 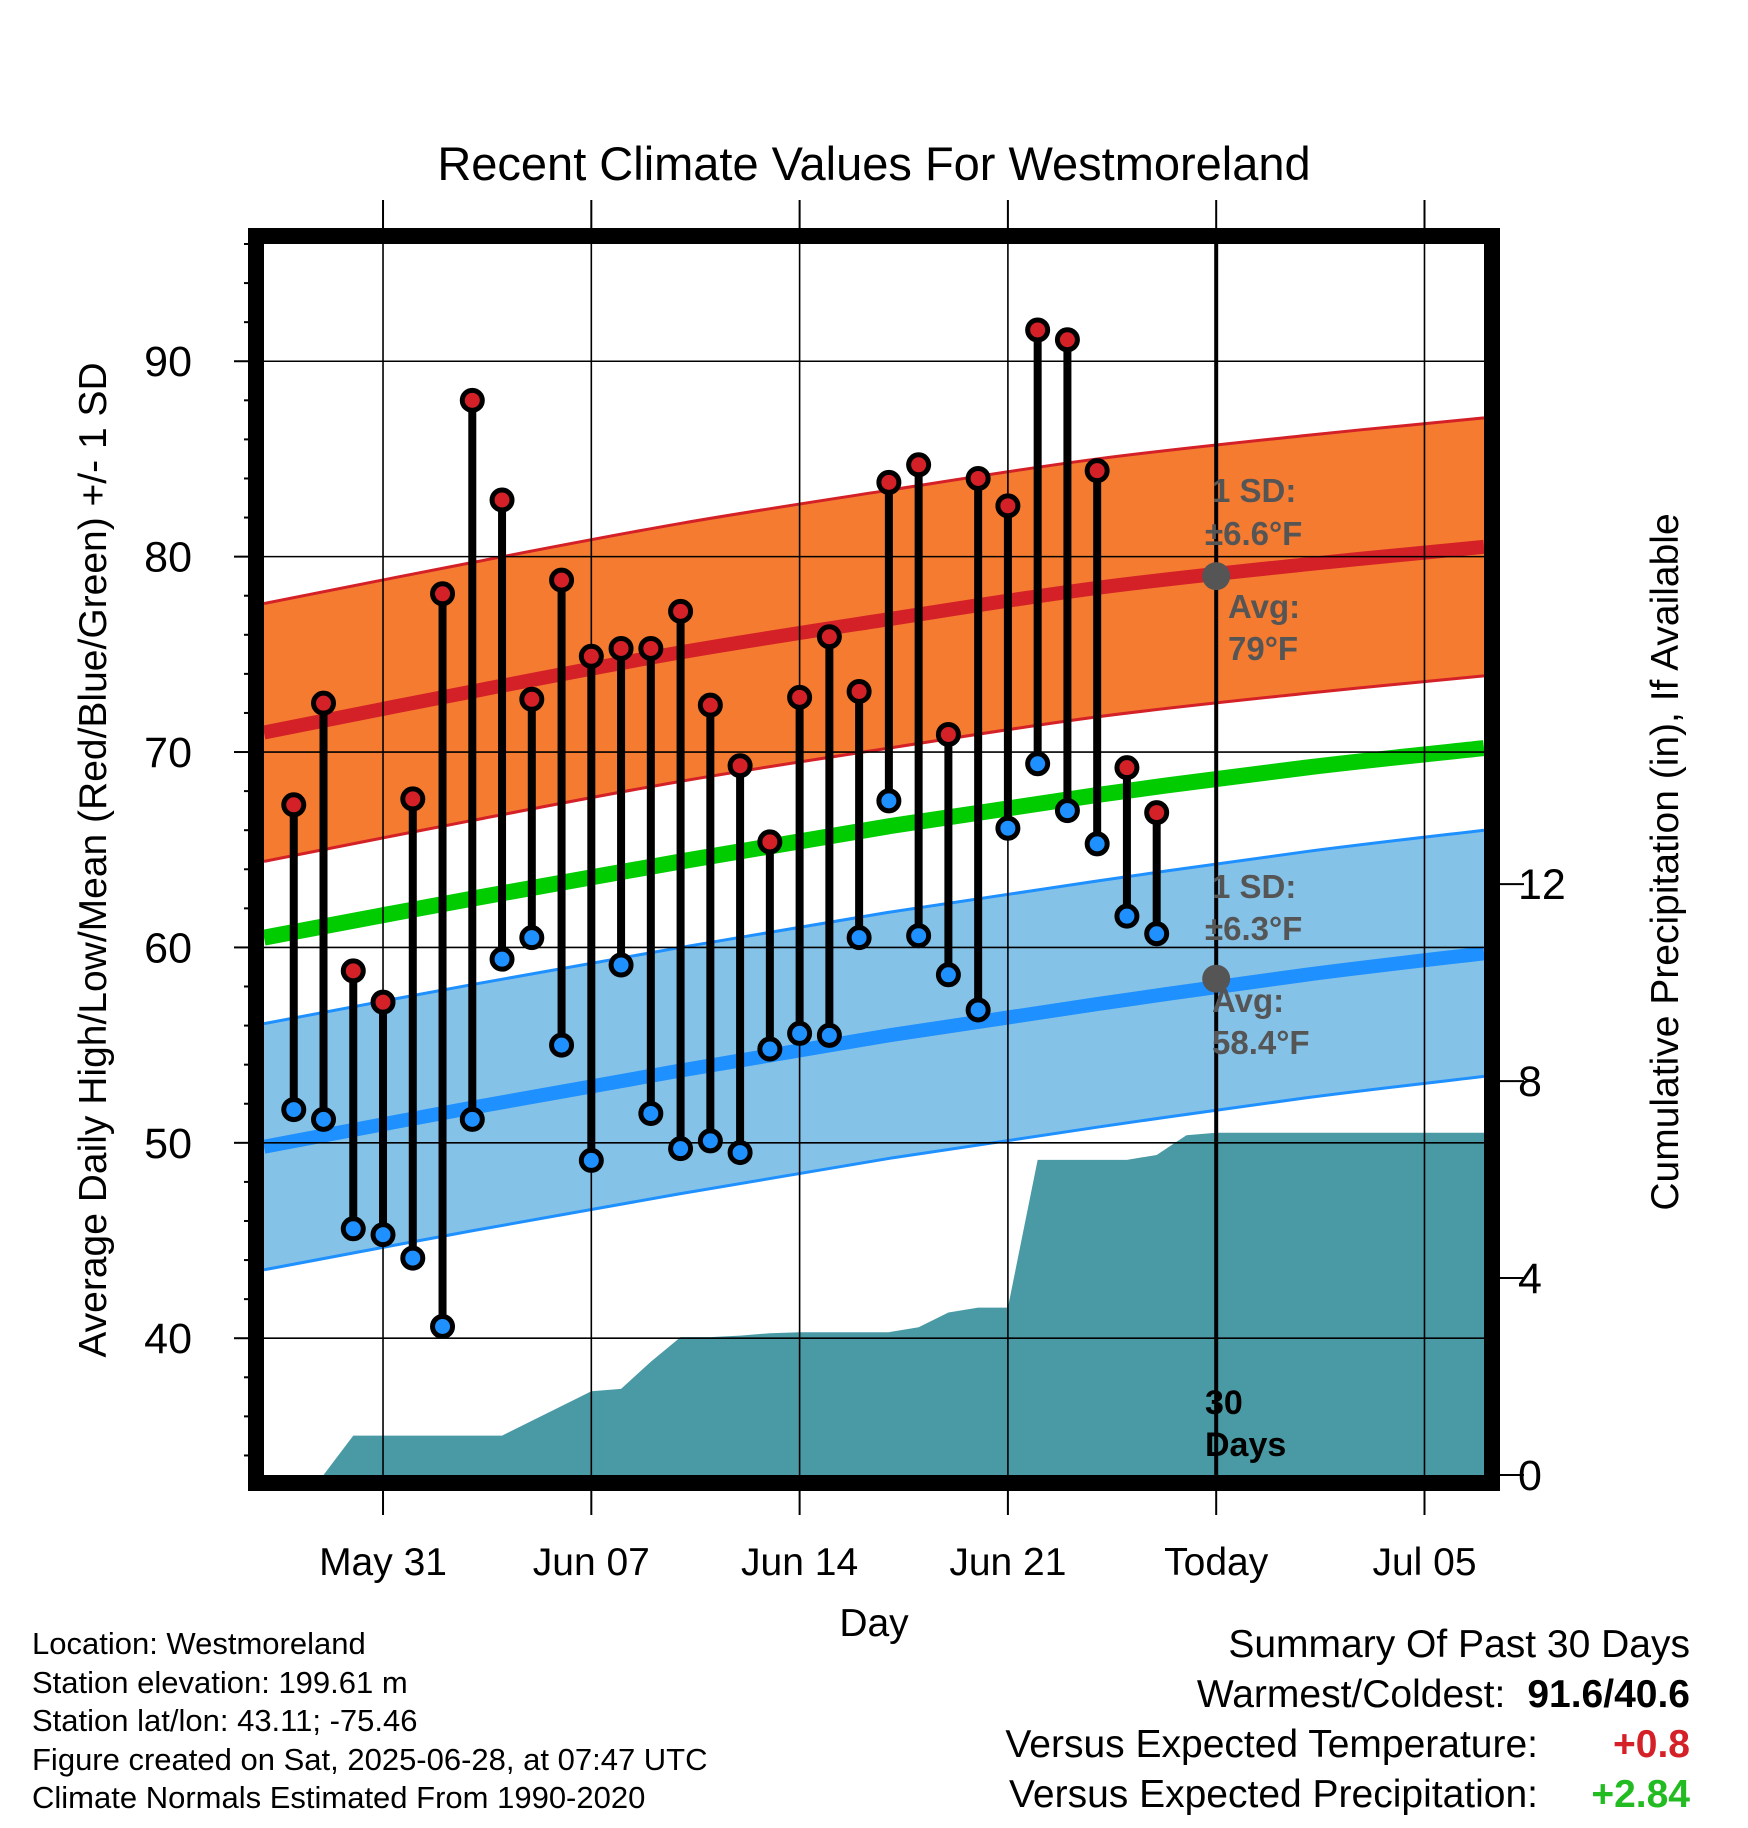 I want to click on high-avg-label: Avg:, so click(x=1264, y=606).